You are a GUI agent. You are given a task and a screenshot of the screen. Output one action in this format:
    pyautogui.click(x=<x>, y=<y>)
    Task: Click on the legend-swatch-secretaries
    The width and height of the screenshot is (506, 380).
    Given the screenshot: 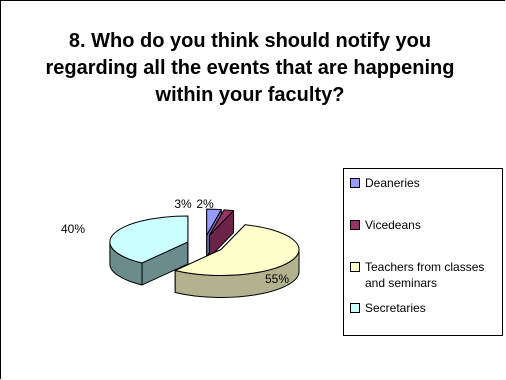 What is the action you would take?
    pyautogui.click(x=355, y=308)
    